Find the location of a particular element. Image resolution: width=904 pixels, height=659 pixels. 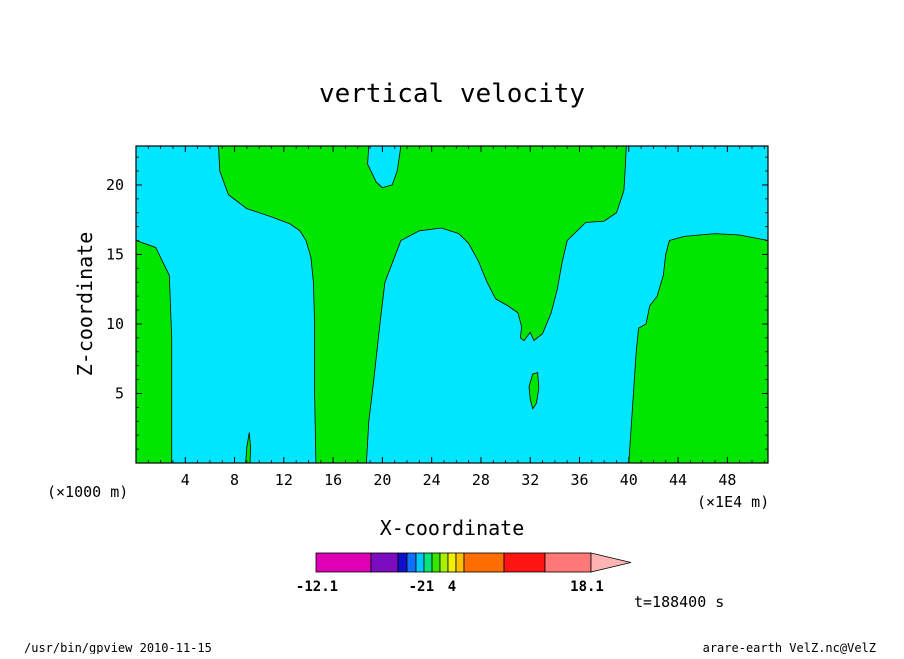

y-tick-label: 20 is located at coordinates (115, 185).